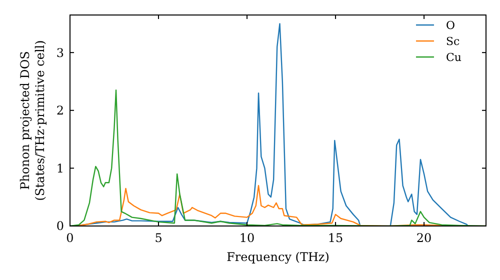 The height and width of the screenshot is (280, 500). Describe the element at coordinates (336, 238) in the screenshot. I see `x-tick-label: 15` at that location.